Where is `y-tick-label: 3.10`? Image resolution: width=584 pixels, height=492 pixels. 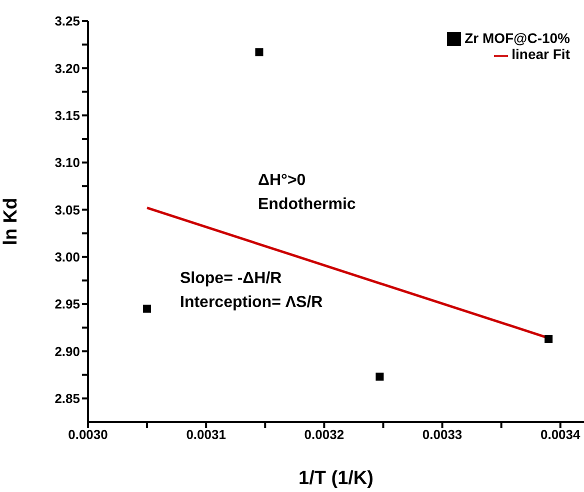
y-tick-label: 3.10 is located at coordinates (67, 162).